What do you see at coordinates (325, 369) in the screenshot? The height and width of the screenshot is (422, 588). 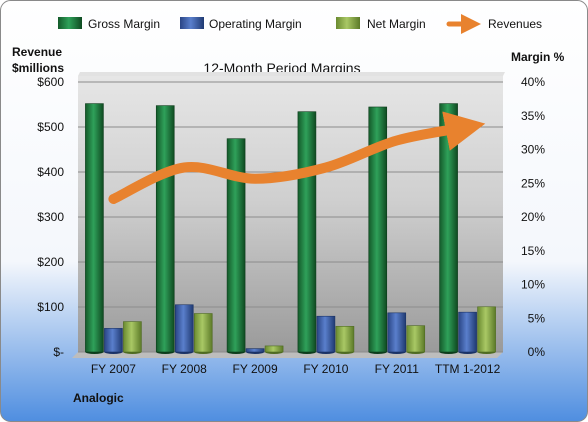 I see `category-label: FY 2010` at bounding box center [325, 369].